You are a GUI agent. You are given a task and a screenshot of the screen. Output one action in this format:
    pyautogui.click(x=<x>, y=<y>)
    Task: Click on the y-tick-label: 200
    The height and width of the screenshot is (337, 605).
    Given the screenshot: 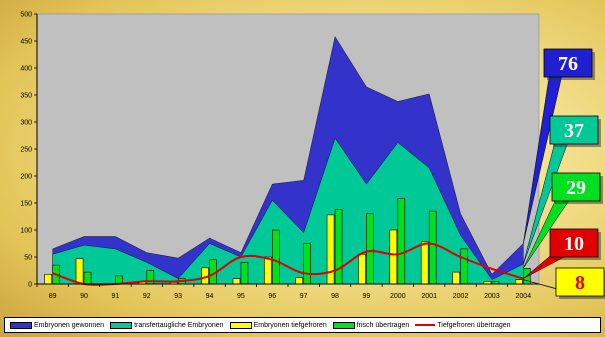 What is the action you would take?
    pyautogui.click(x=26, y=177)
    